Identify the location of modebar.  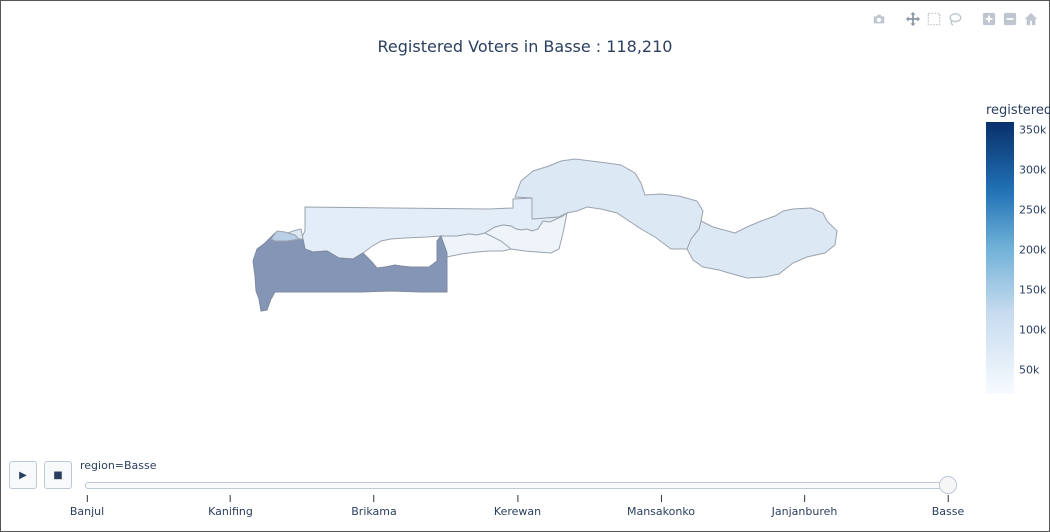
(955, 19).